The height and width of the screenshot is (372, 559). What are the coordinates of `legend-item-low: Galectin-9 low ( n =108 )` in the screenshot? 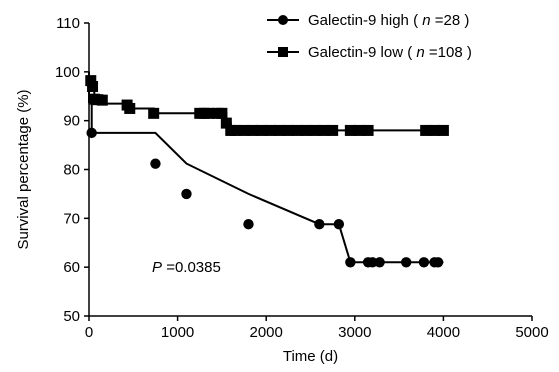 It's located at (369, 52).